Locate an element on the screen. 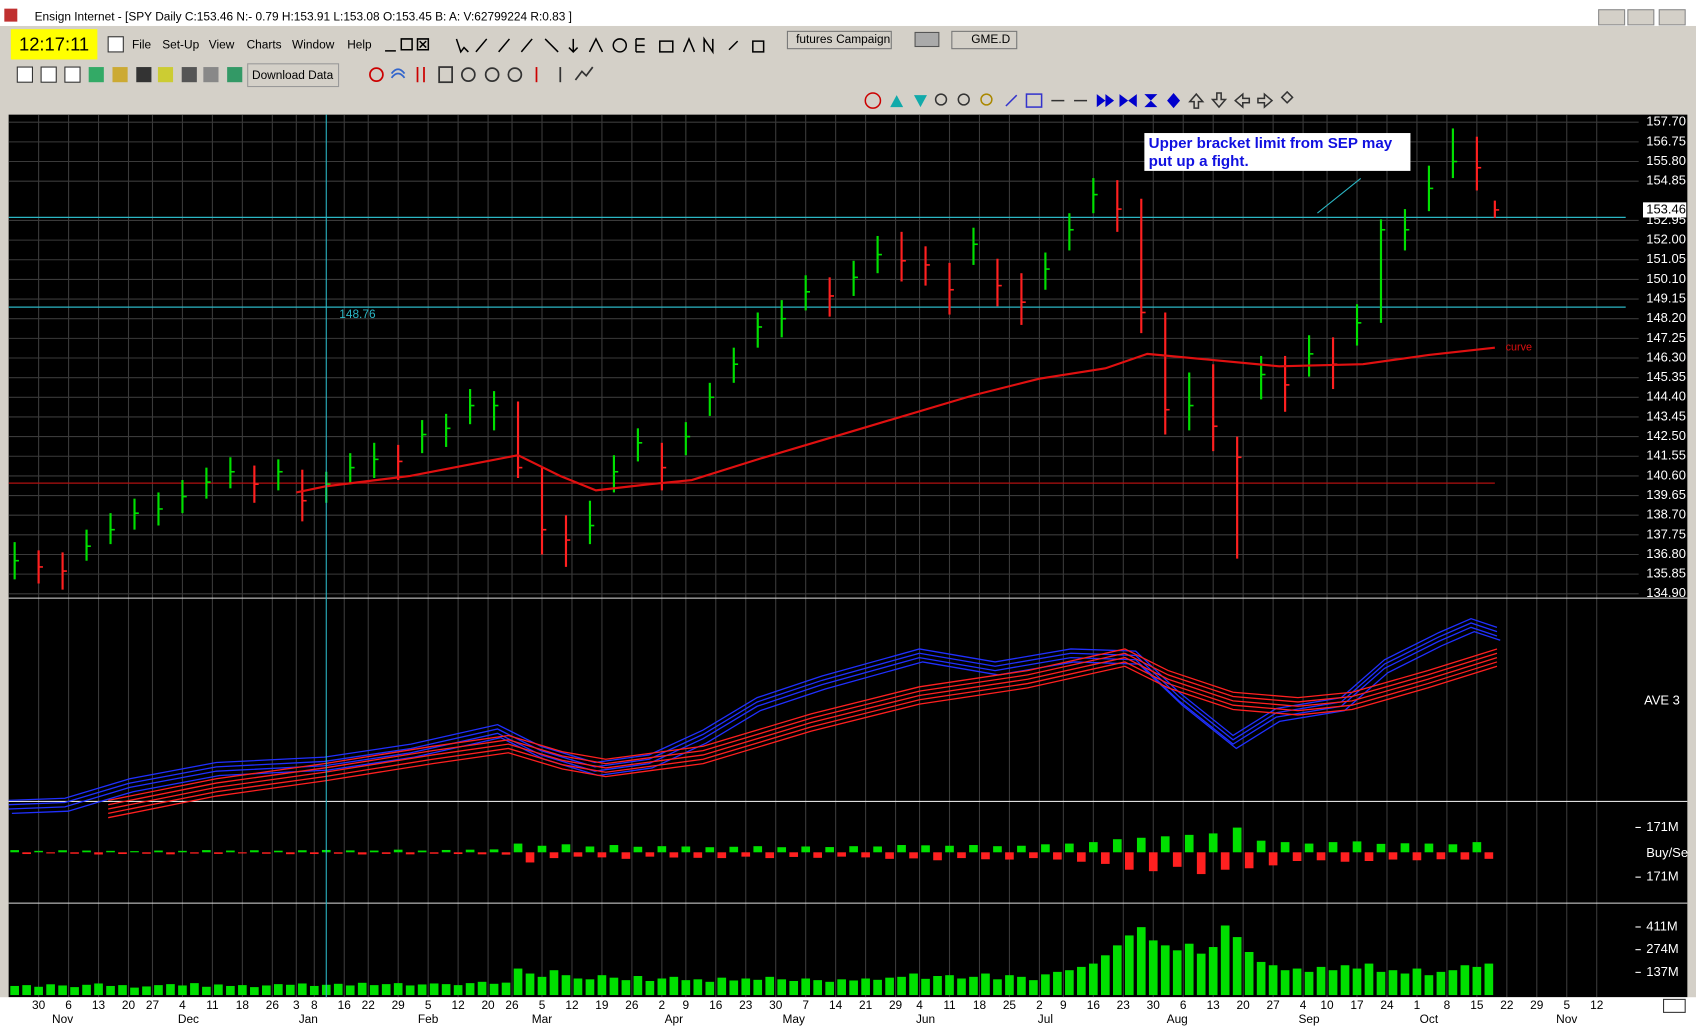  x-tick-label: 9 is located at coordinates (686, 1005).